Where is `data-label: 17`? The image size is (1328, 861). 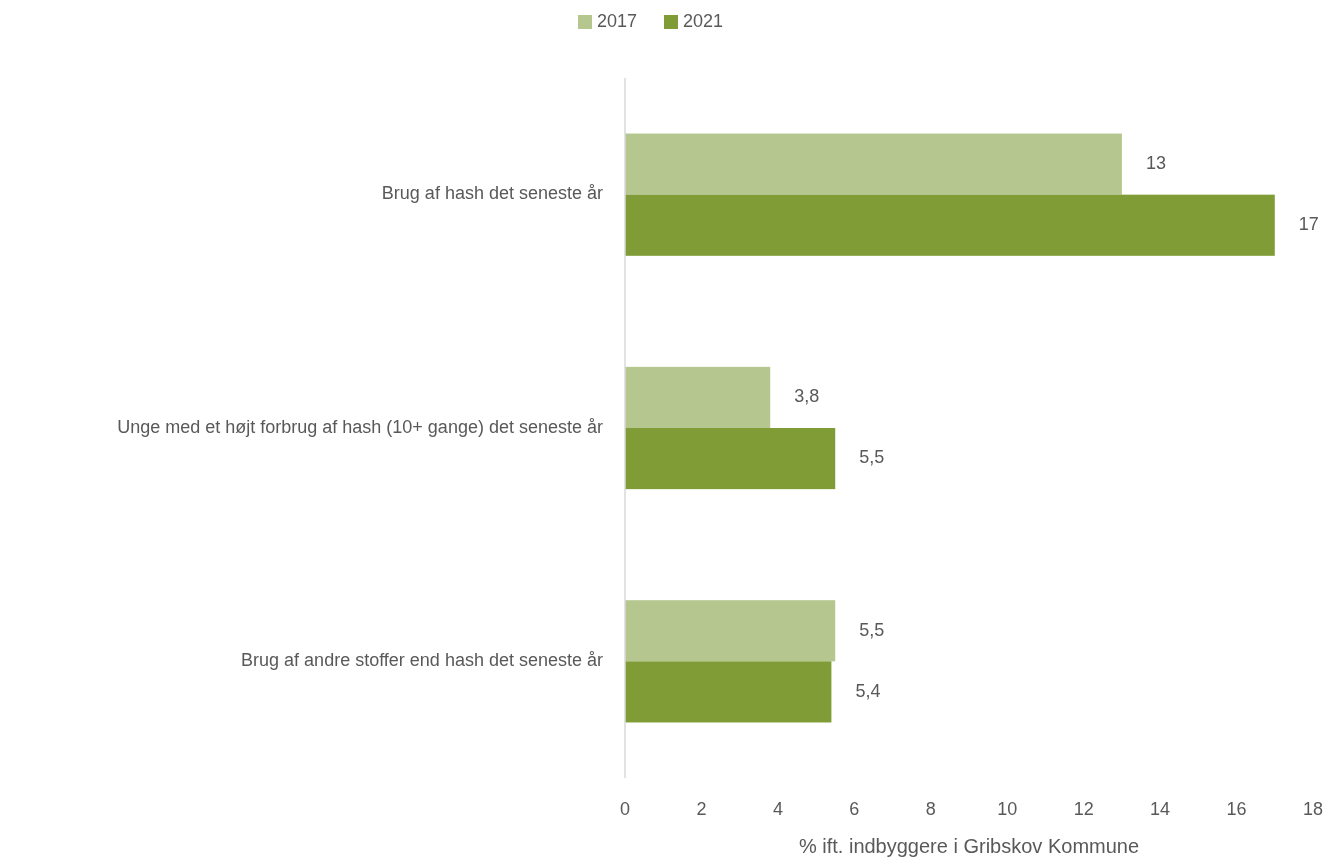
data-label: 17 is located at coordinates (1308, 223).